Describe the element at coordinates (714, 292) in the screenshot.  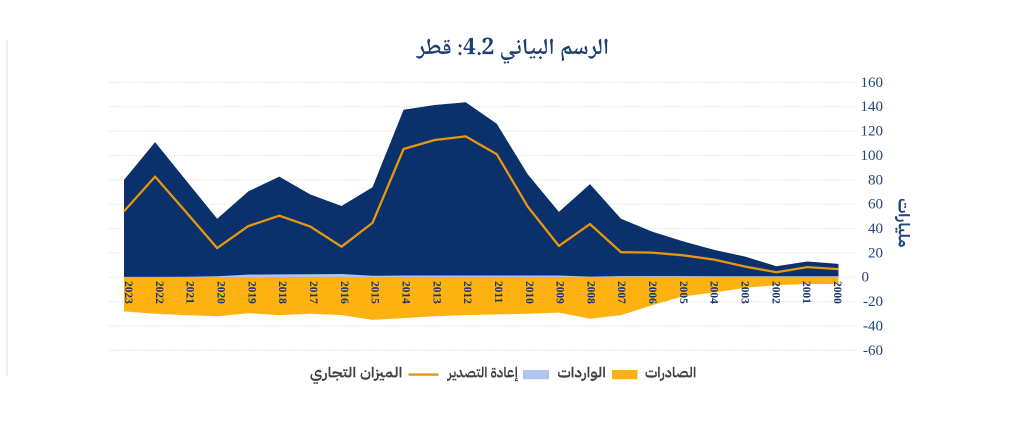
I see `svg-text: 2004` at that location.